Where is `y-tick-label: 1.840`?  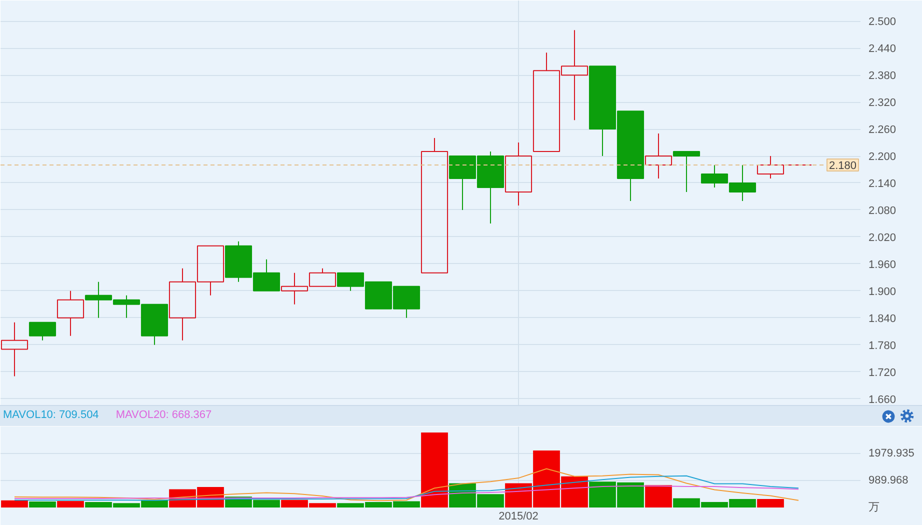 y-tick-label: 1.840 is located at coordinates (882, 318).